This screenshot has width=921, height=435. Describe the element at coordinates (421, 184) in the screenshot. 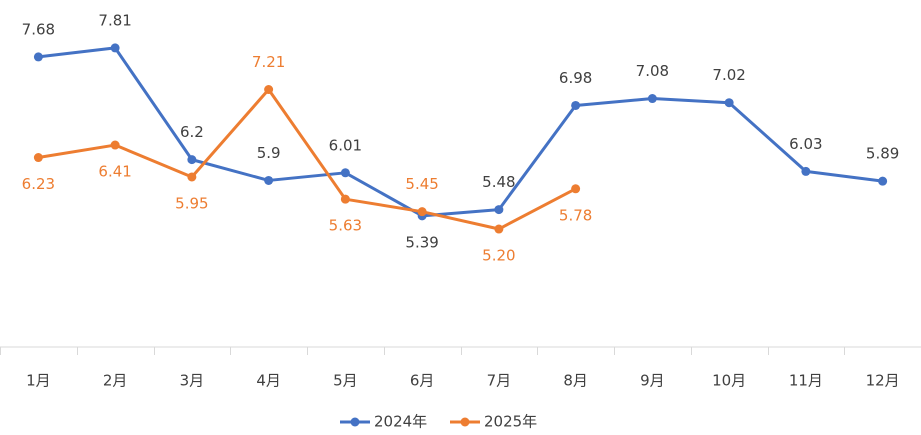

I see `data-label: 5.45` at that location.